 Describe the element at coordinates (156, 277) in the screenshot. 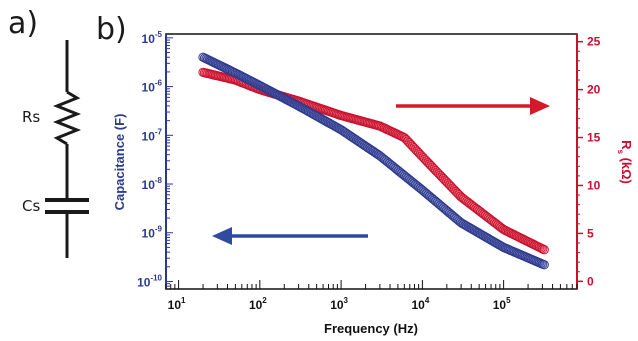

I see `left-tick-label-exponent: -10` at that location.